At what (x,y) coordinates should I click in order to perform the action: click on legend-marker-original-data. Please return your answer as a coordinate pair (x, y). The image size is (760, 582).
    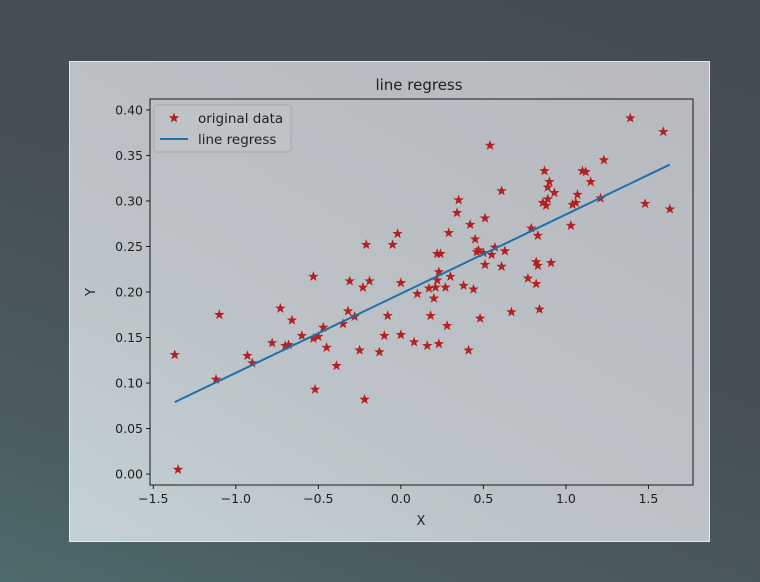
    Looking at the image, I should click on (174, 117).